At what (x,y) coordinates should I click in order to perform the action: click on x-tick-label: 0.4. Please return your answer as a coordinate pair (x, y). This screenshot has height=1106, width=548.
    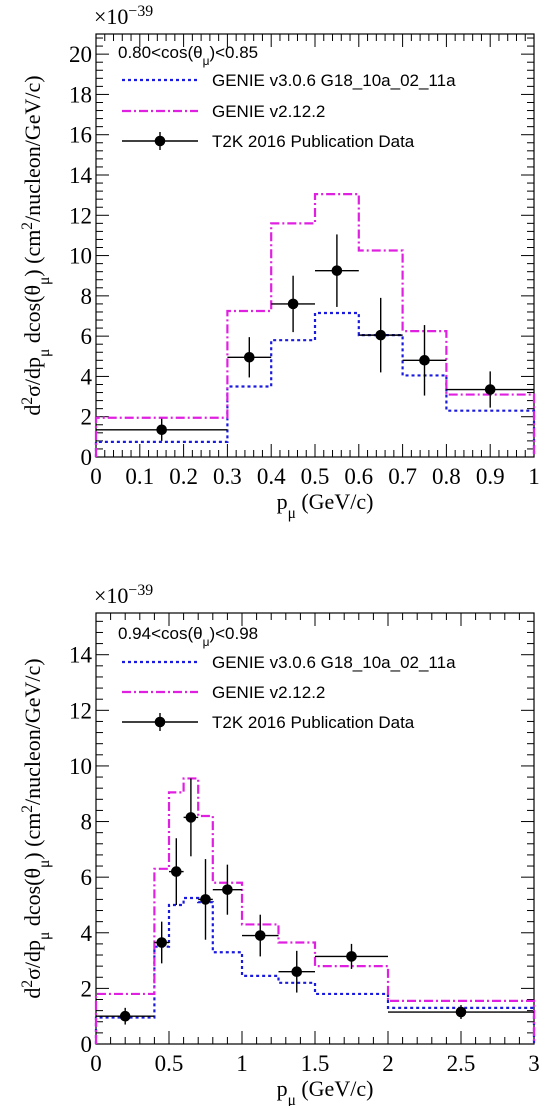
    Looking at the image, I should click on (271, 476).